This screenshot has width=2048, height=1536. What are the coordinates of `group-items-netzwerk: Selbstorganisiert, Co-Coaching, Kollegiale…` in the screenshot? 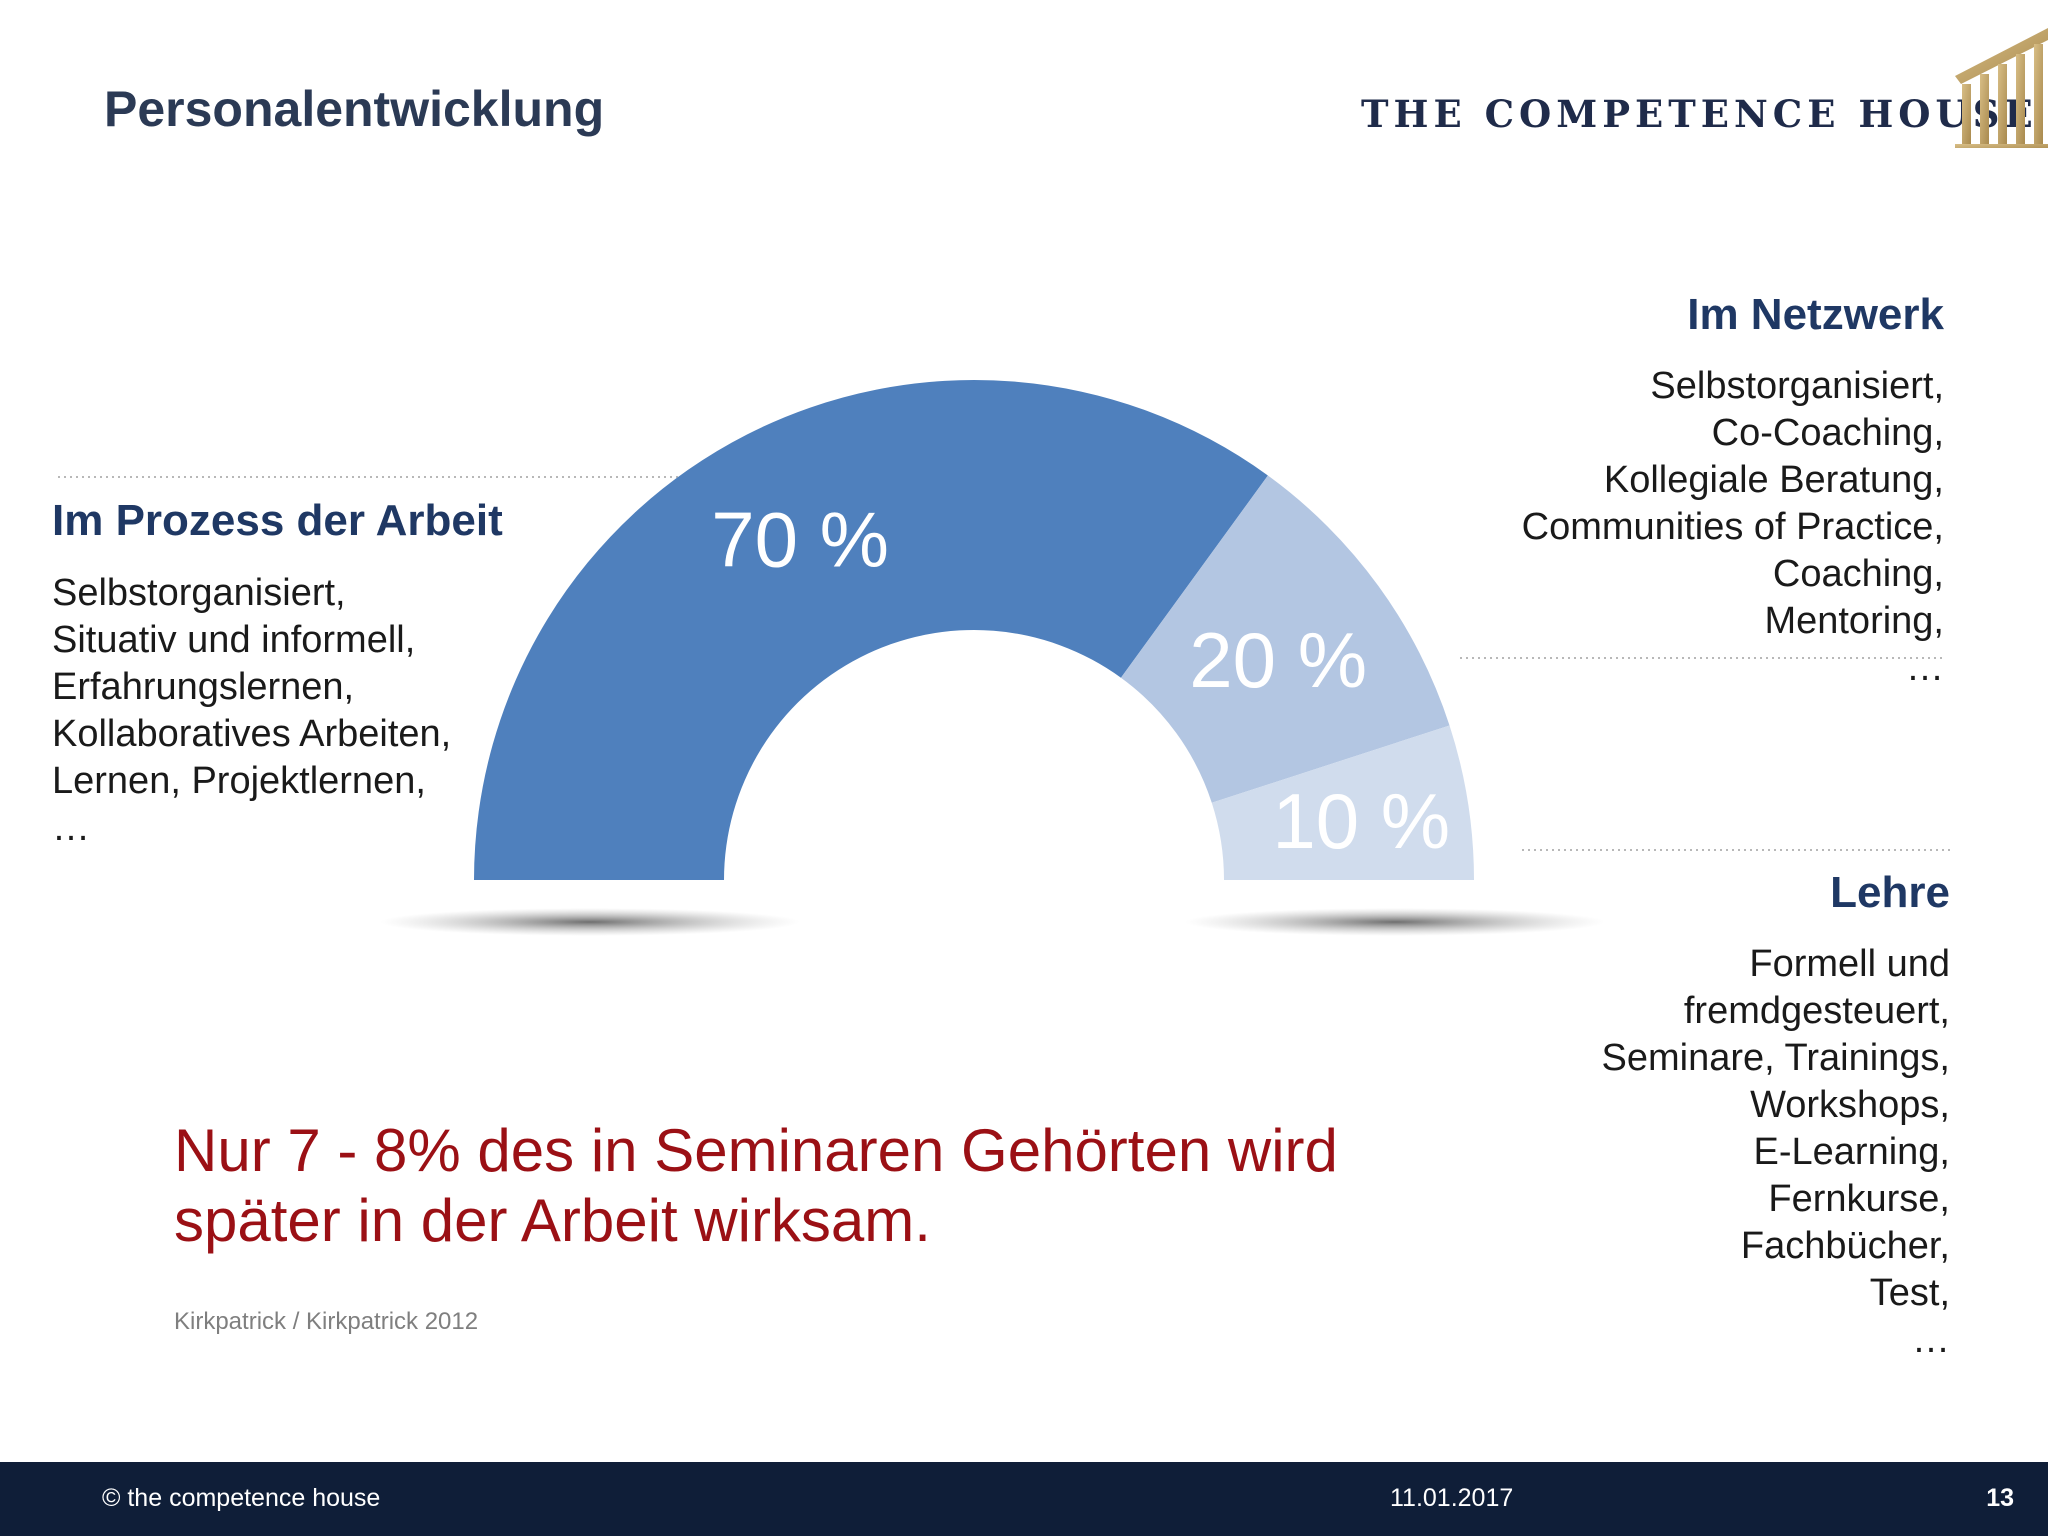 It's located at (1733, 527).